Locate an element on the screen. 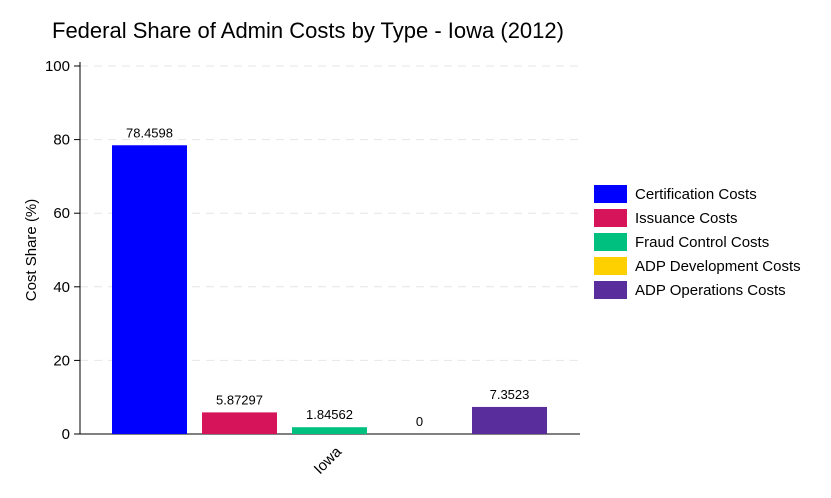  legend-label: Fraud Control Costs is located at coordinates (702, 242).